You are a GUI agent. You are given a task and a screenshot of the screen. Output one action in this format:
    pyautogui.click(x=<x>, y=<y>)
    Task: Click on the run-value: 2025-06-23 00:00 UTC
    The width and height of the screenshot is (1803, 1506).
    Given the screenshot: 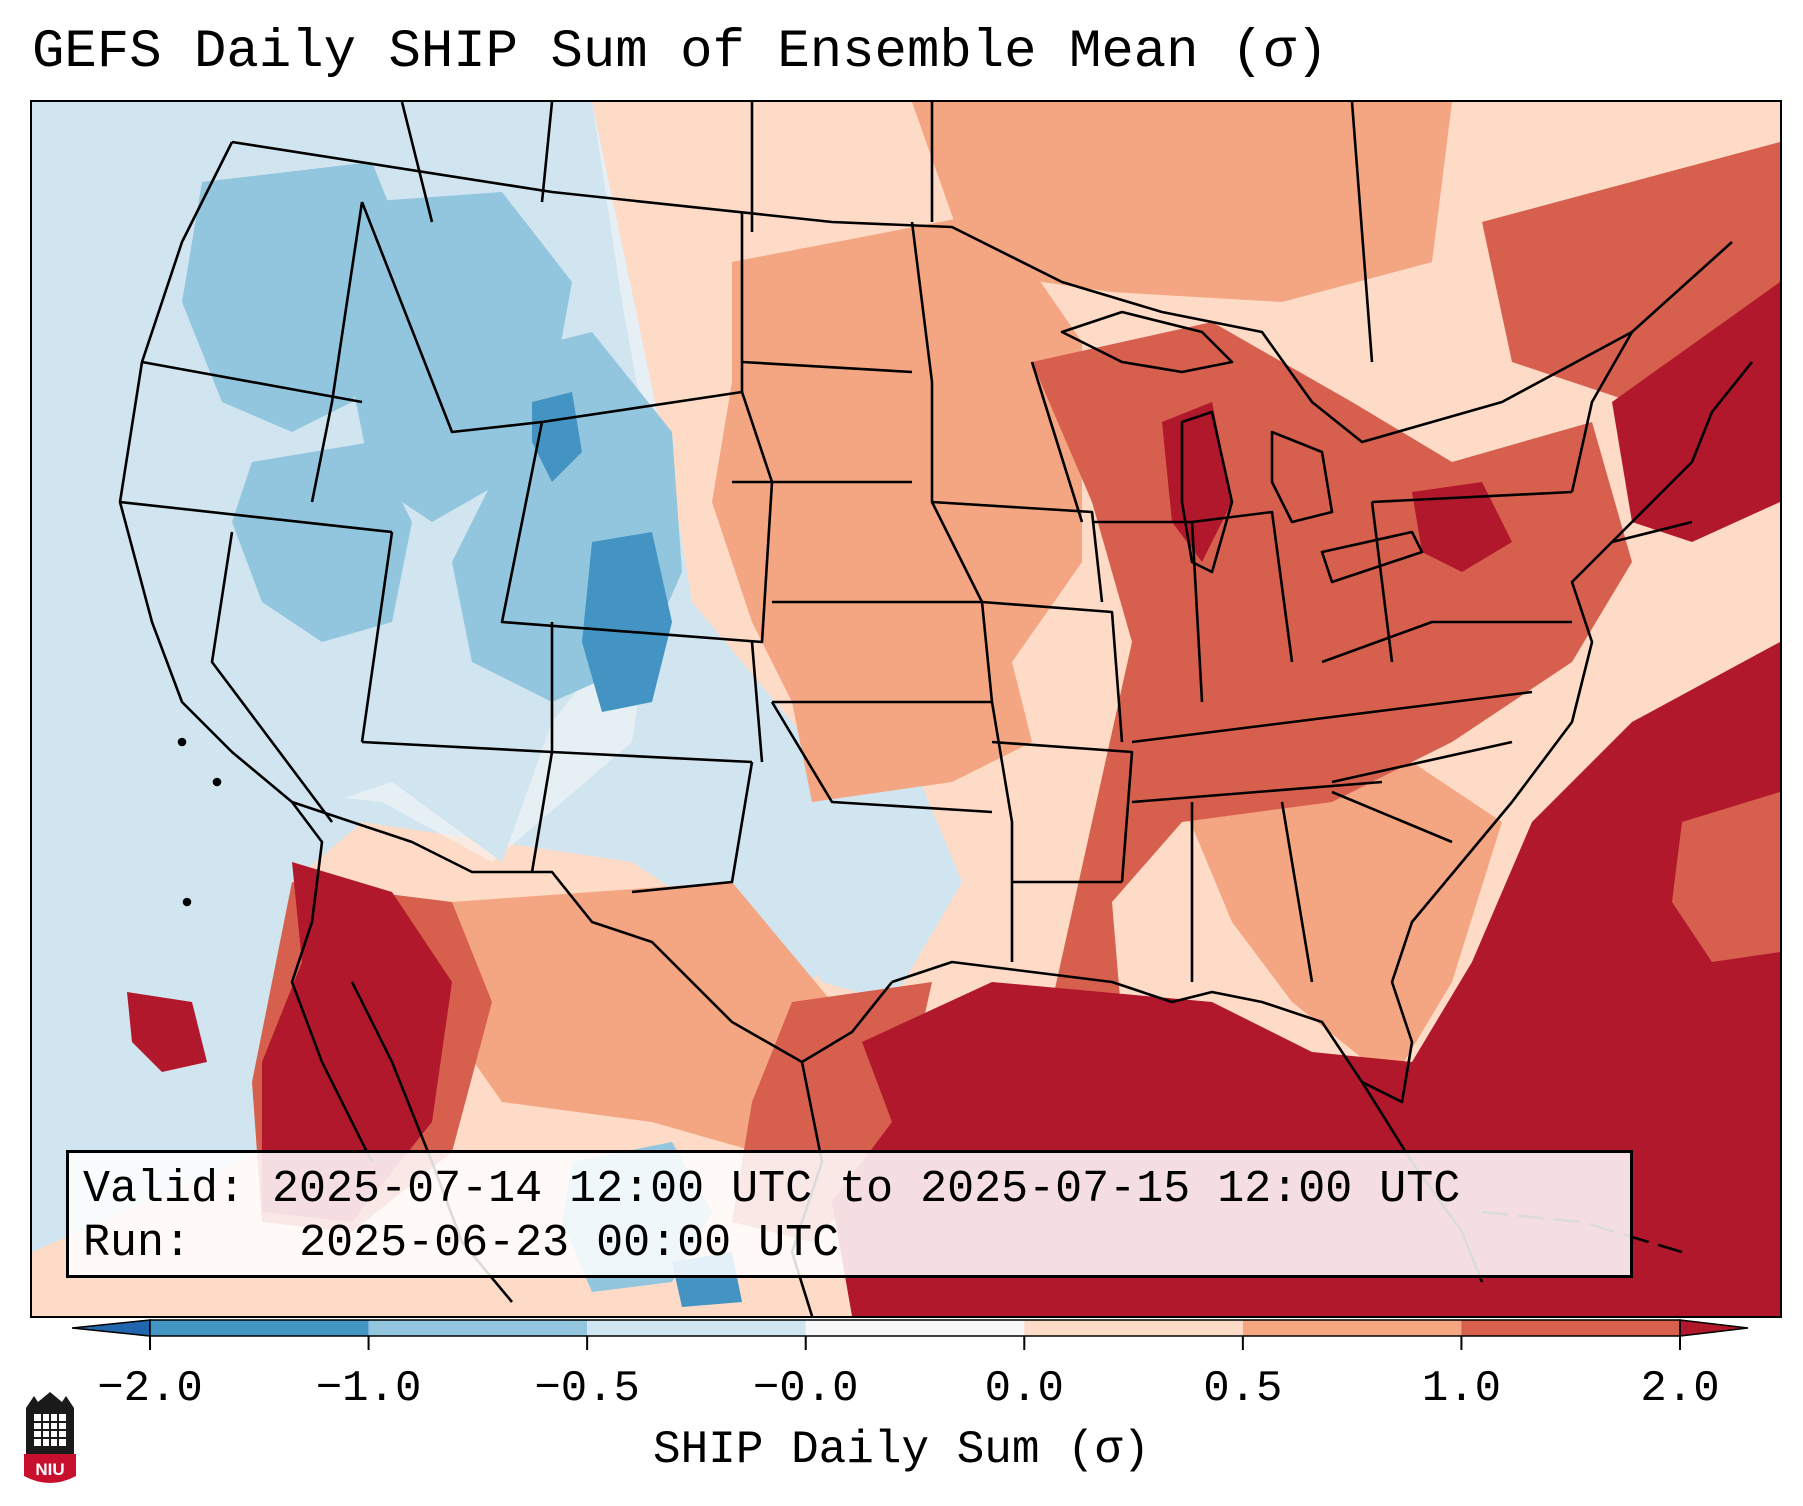 What is the action you would take?
    pyautogui.click(x=569, y=1243)
    